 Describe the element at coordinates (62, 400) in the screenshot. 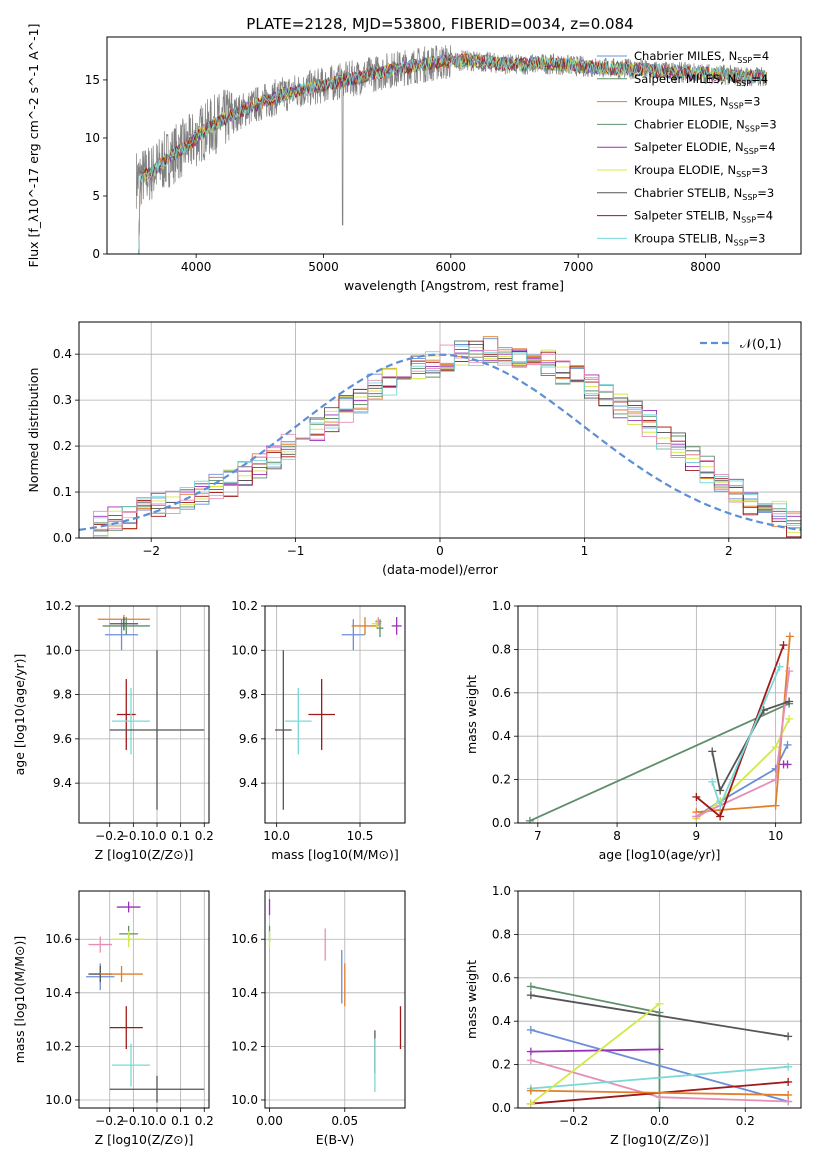

I see `y-tick-label: 0.3` at that location.